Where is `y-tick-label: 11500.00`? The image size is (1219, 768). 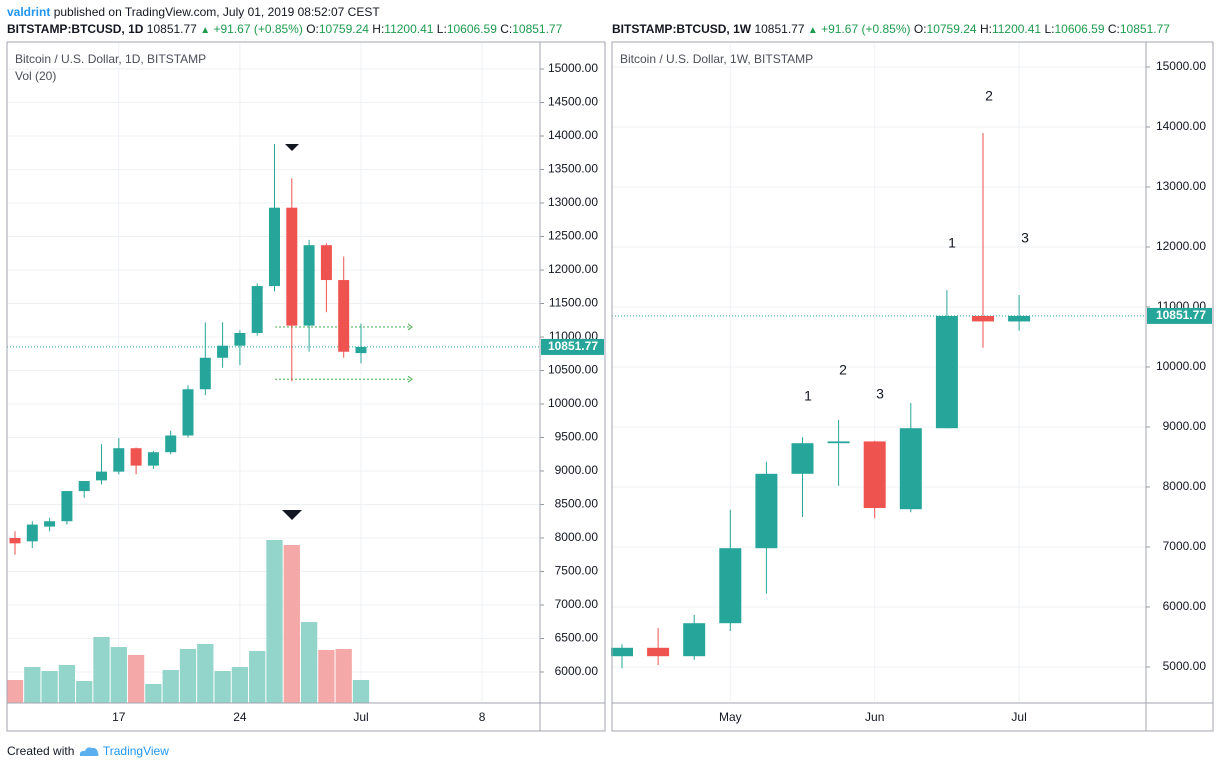 y-tick-label: 11500.00 is located at coordinates (573, 303).